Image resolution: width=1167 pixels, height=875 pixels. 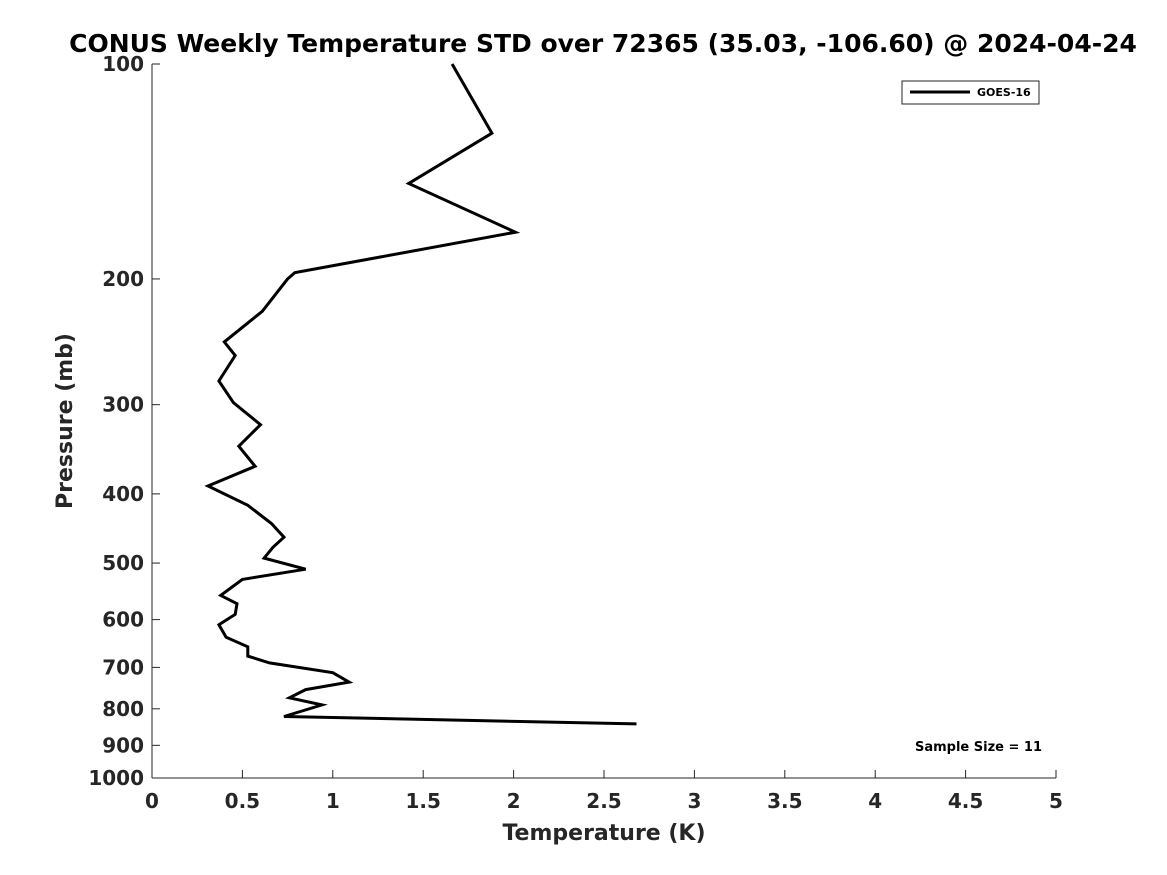 What do you see at coordinates (965, 801) in the screenshot?
I see `x-tick-label-9: 4.5` at bounding box center [965, 801].